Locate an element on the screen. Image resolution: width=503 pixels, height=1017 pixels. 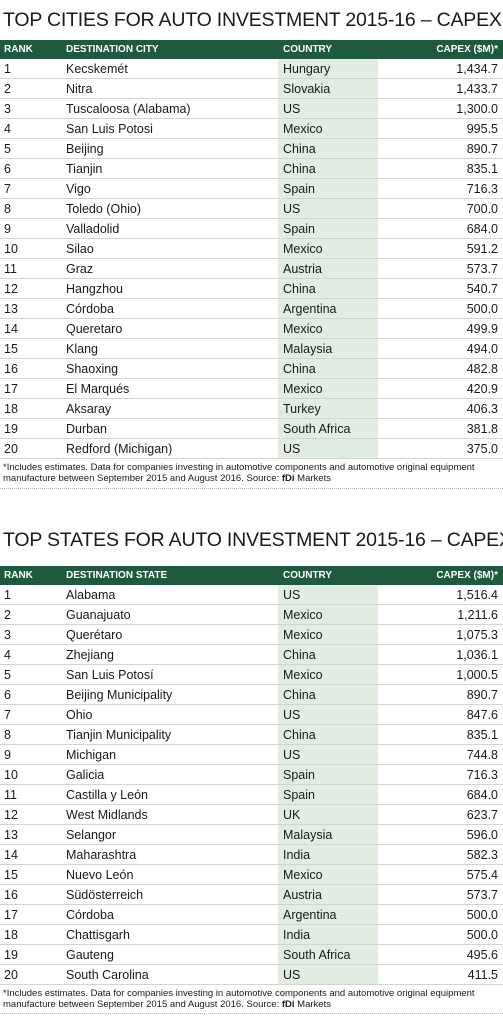
destination-cell: Maharashtra is located at coordinates (172, 854).